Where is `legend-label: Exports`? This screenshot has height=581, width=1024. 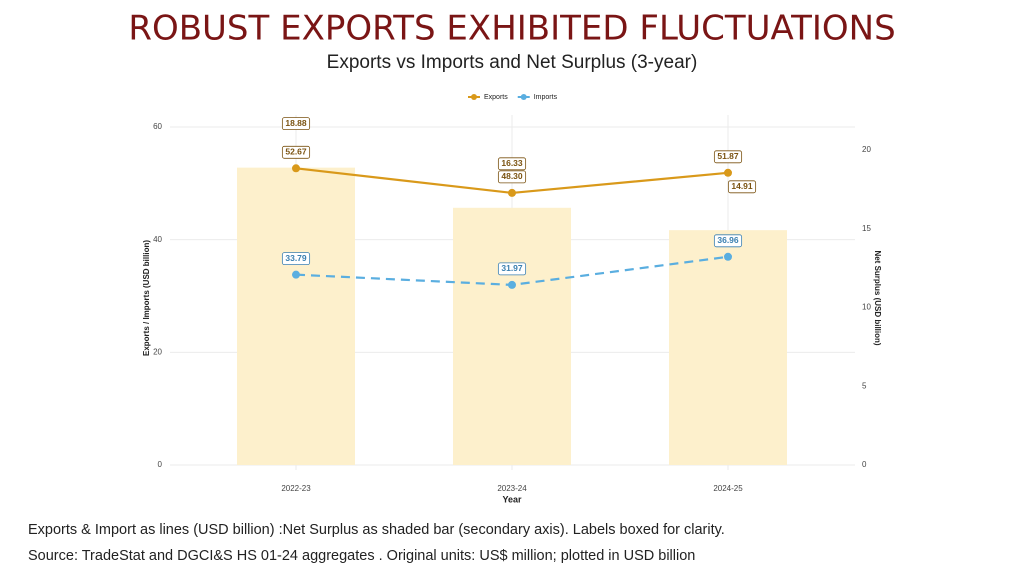 legend-label: Exports is located at coordinates (496, 97).